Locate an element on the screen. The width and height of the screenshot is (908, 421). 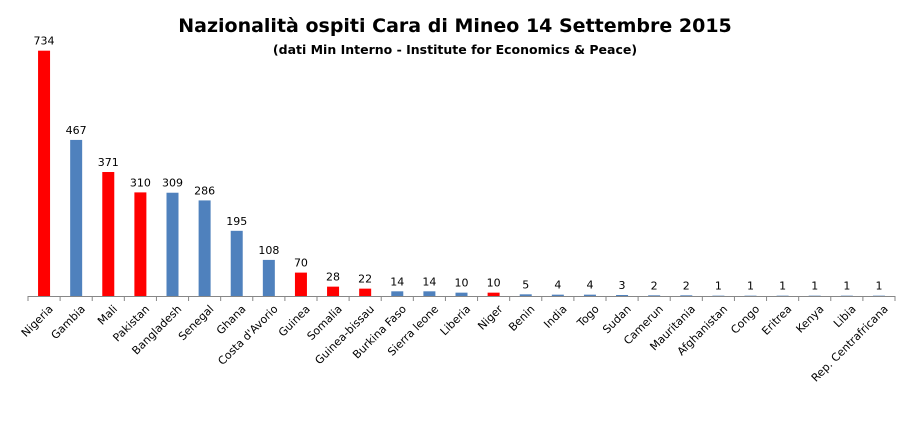
data-label-5: 286 is located at coordinates (204, 190).